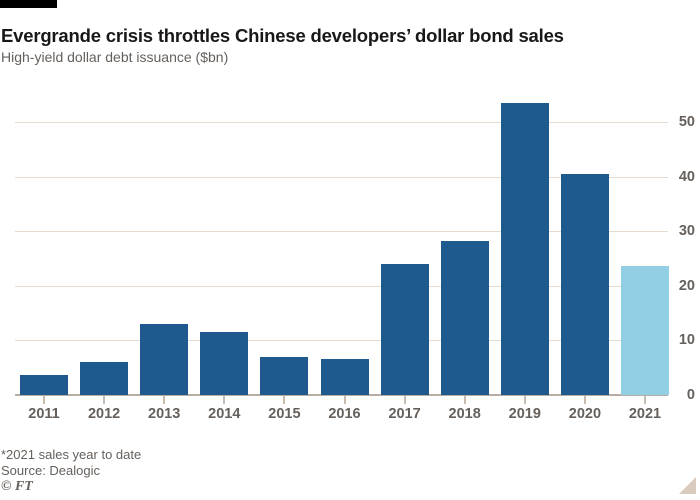 This screenshot has height=500, width=700. What do you see at coordinates (690, 395) in the screenshot?
I see `y-axis-label-0: 0` at bounding box center [690, 395].